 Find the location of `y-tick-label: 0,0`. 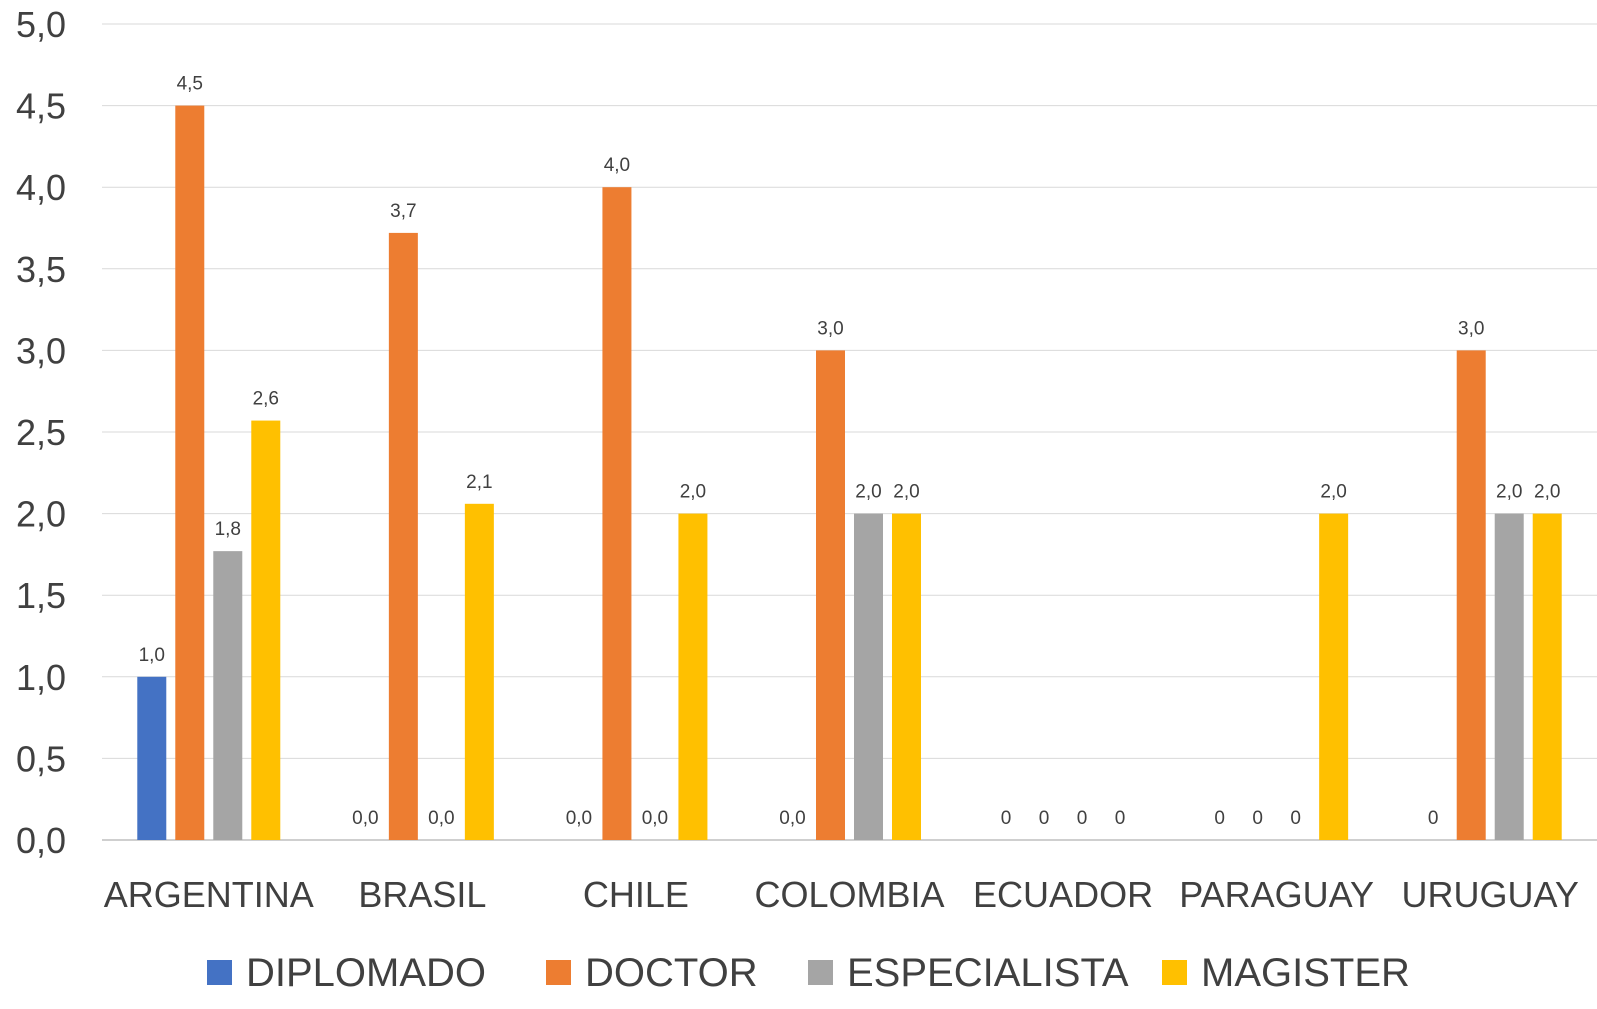

y-tick-label: 0,0 is located at coordinates (41, 840).